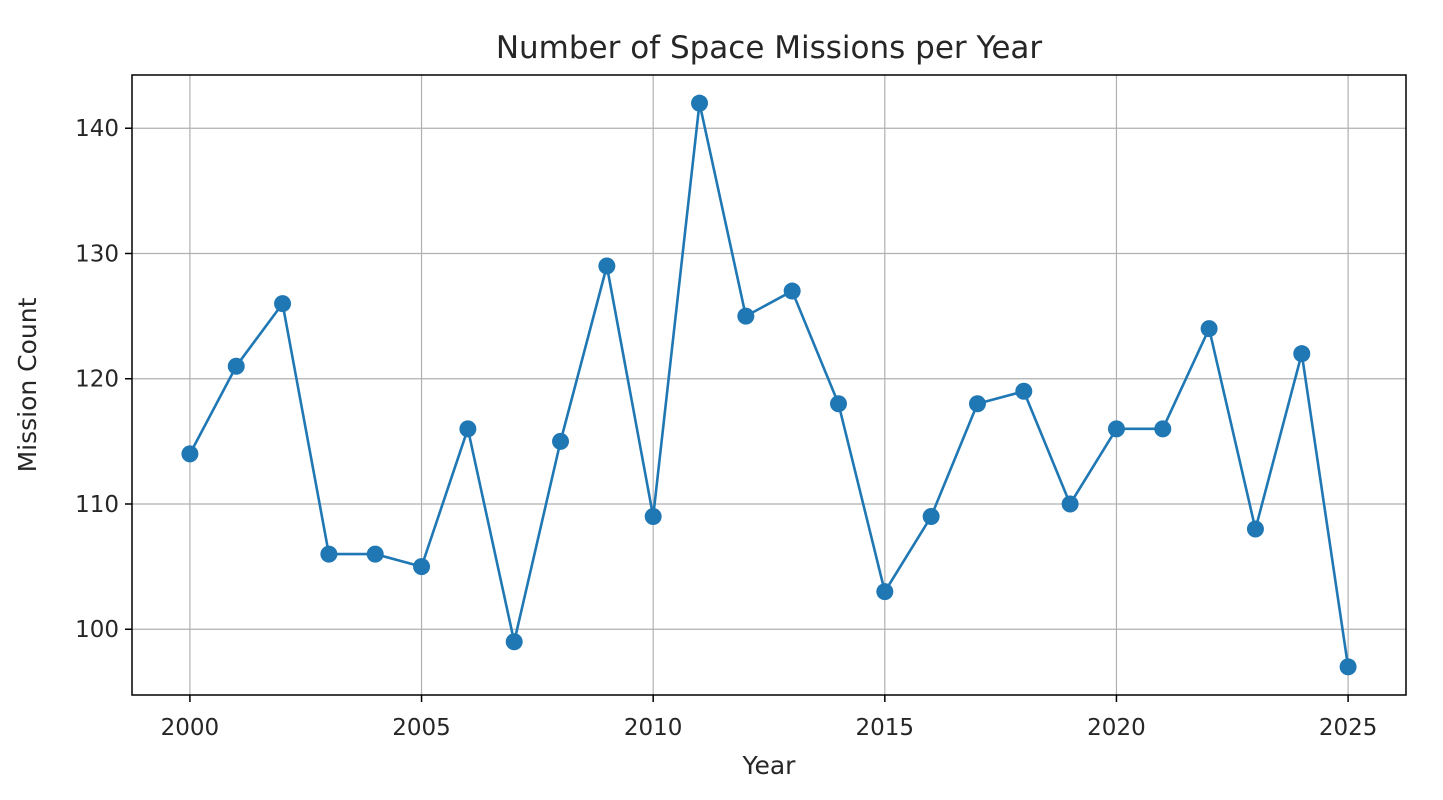  Describe the element at coordinates (97, 254) in the screenshot. I see `y-tick-label: 130` at that location.